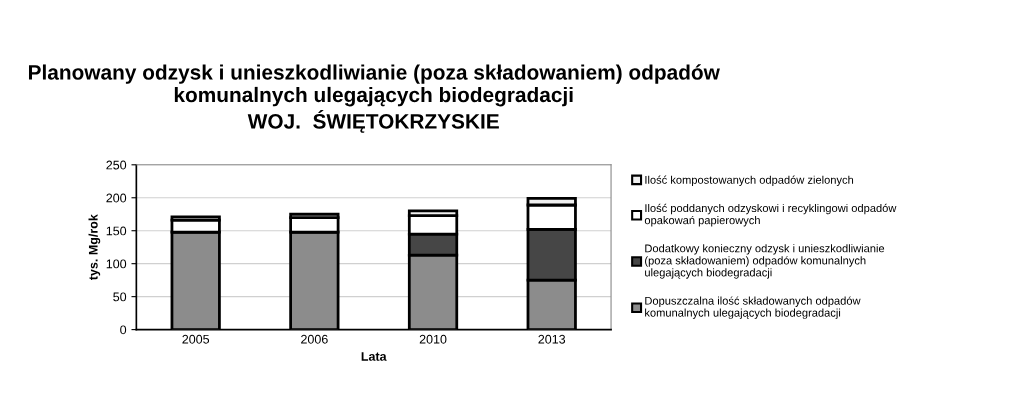  What do you see at coordinates (314, 339) in the screenshot?
I see `x-tick-label: 2006` at bounding box center [314, 339].